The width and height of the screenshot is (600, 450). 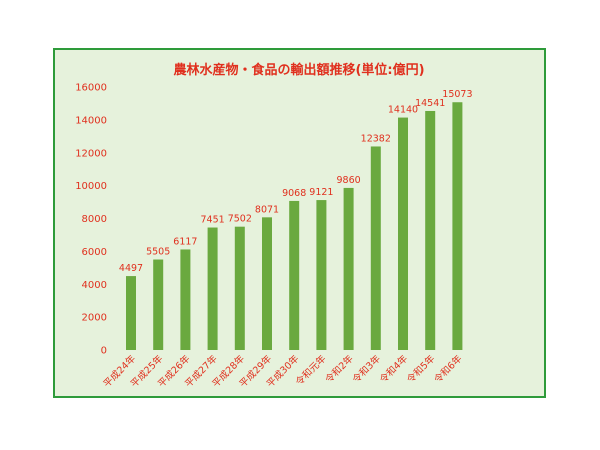 I want to click on data-label: 9860, so click(x=349, y=180).